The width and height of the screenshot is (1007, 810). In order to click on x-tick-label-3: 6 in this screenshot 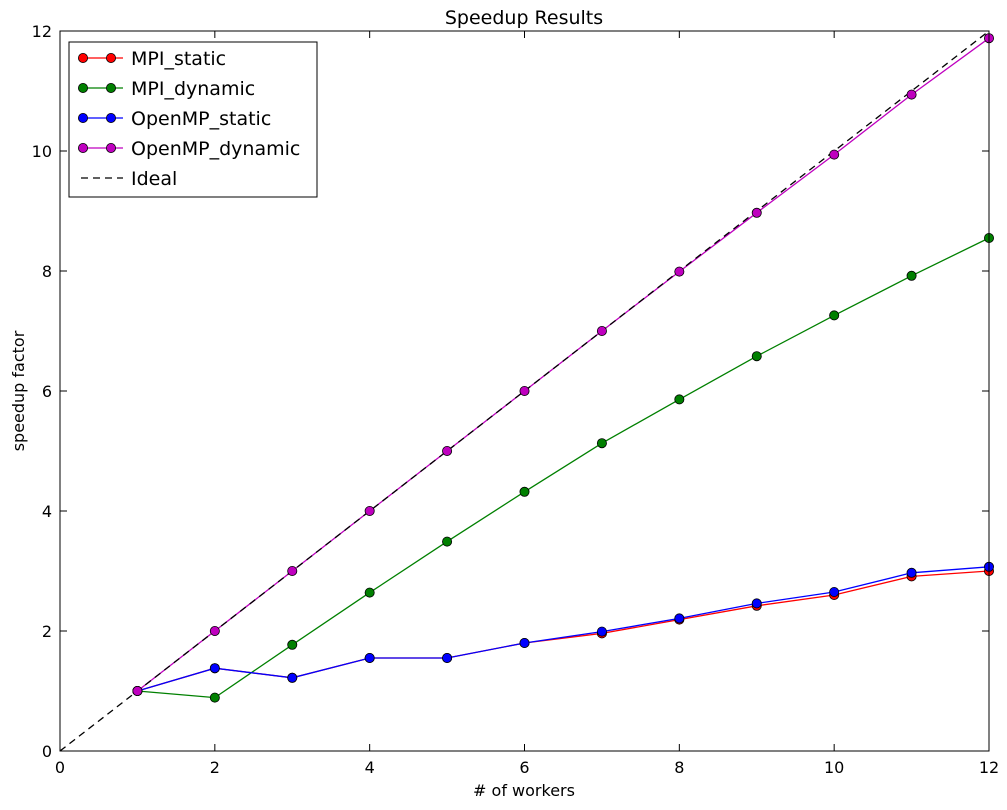, I will do `click(524, 767)`.